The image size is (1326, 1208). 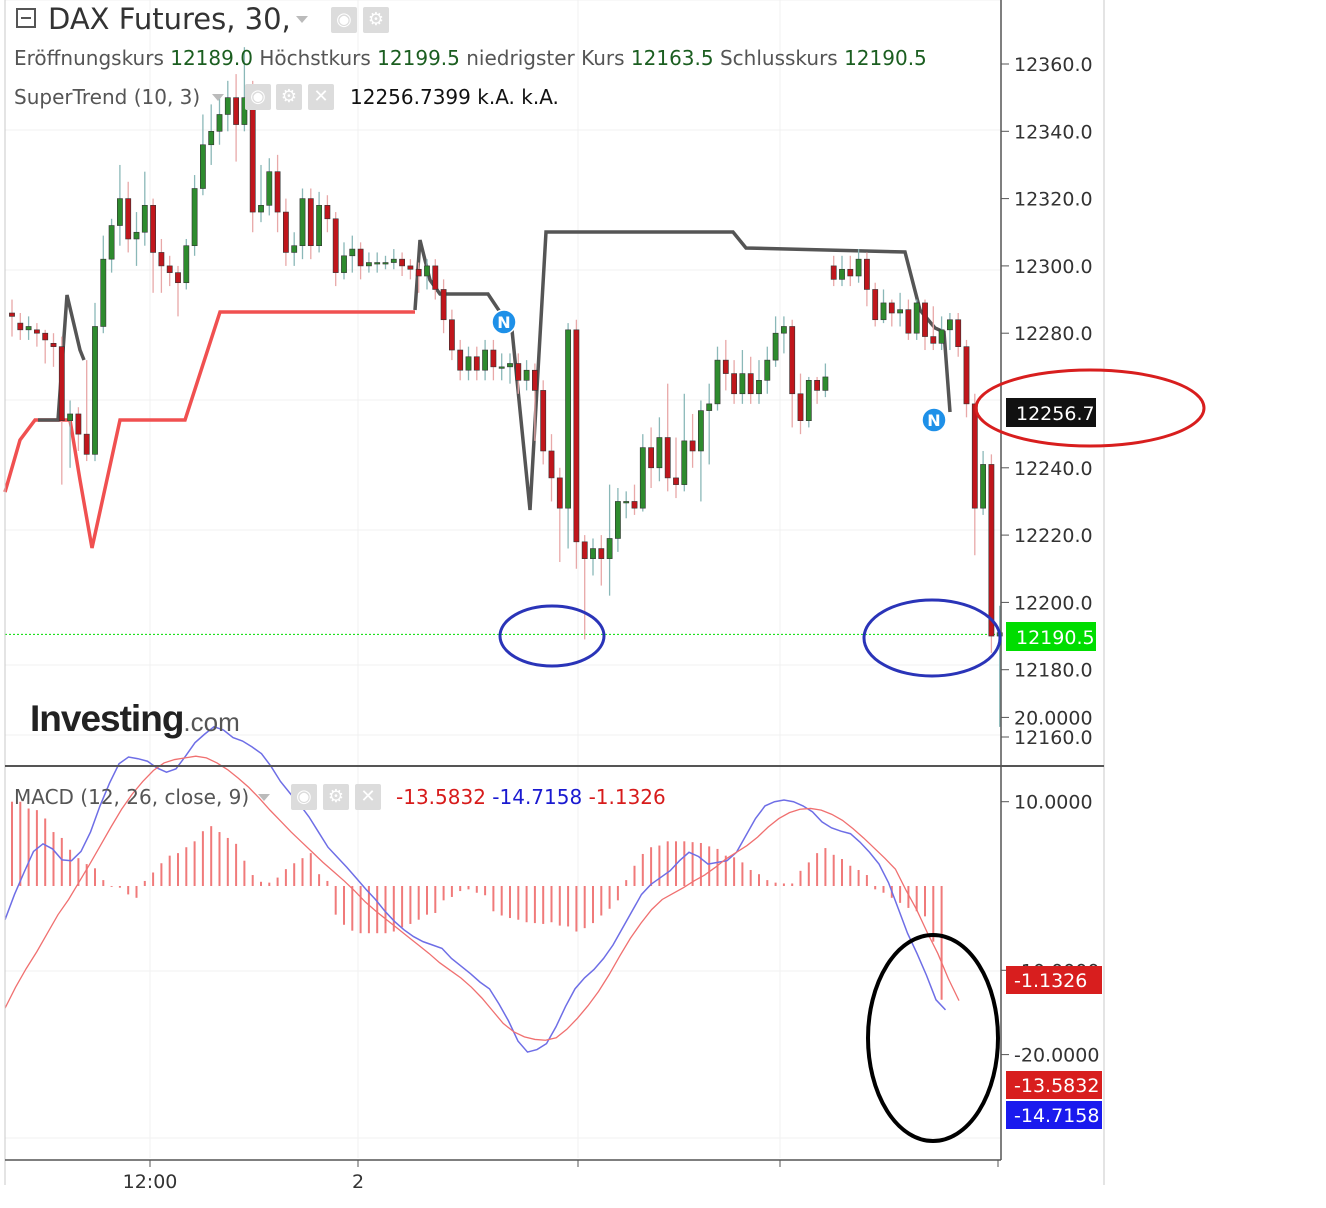 I want to click on supertrend-legend: SuperTrend (10, 3), so click(x=107, y=97).